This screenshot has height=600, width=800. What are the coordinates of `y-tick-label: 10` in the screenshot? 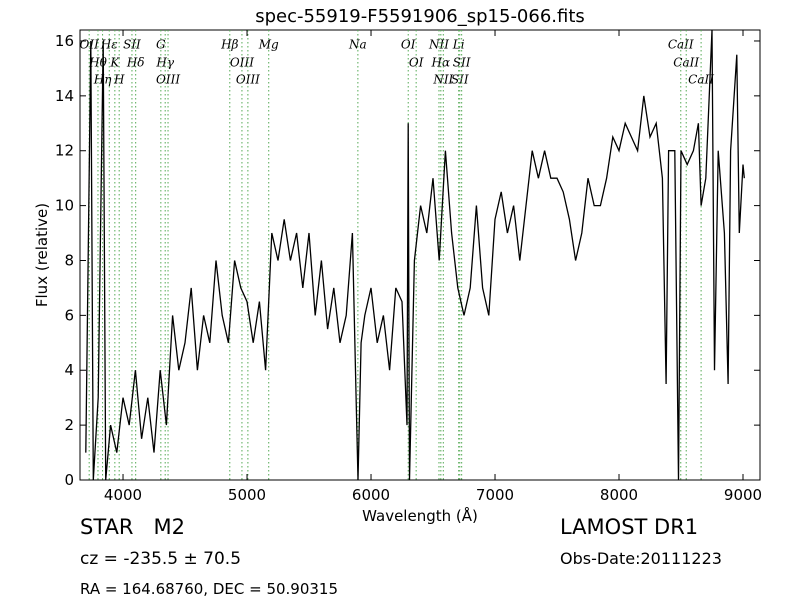 It's located at (64, 206).